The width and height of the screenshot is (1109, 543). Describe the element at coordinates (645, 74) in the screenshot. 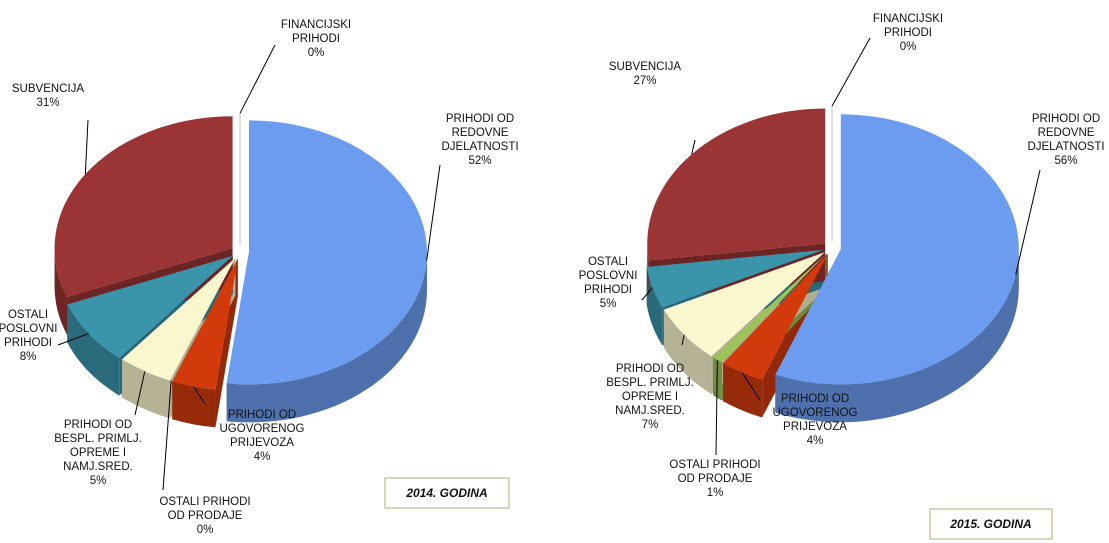

I see `slice-label: SUBVENCIJA 27%` at that location.